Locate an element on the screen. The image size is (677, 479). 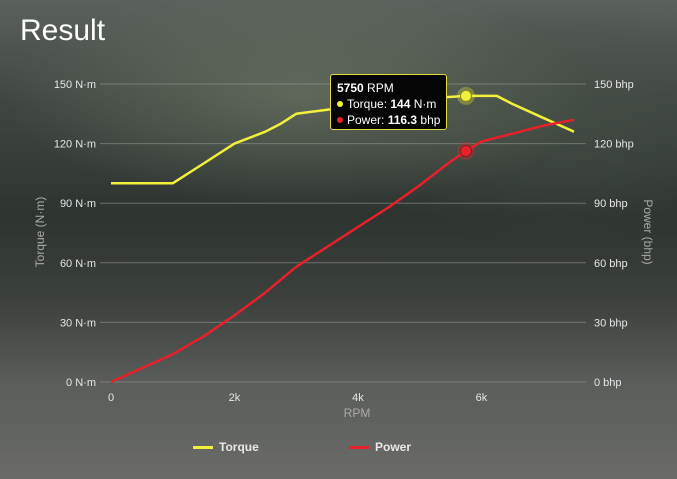
tooltip-power-label: Power: is located at coordinates (367, 120).